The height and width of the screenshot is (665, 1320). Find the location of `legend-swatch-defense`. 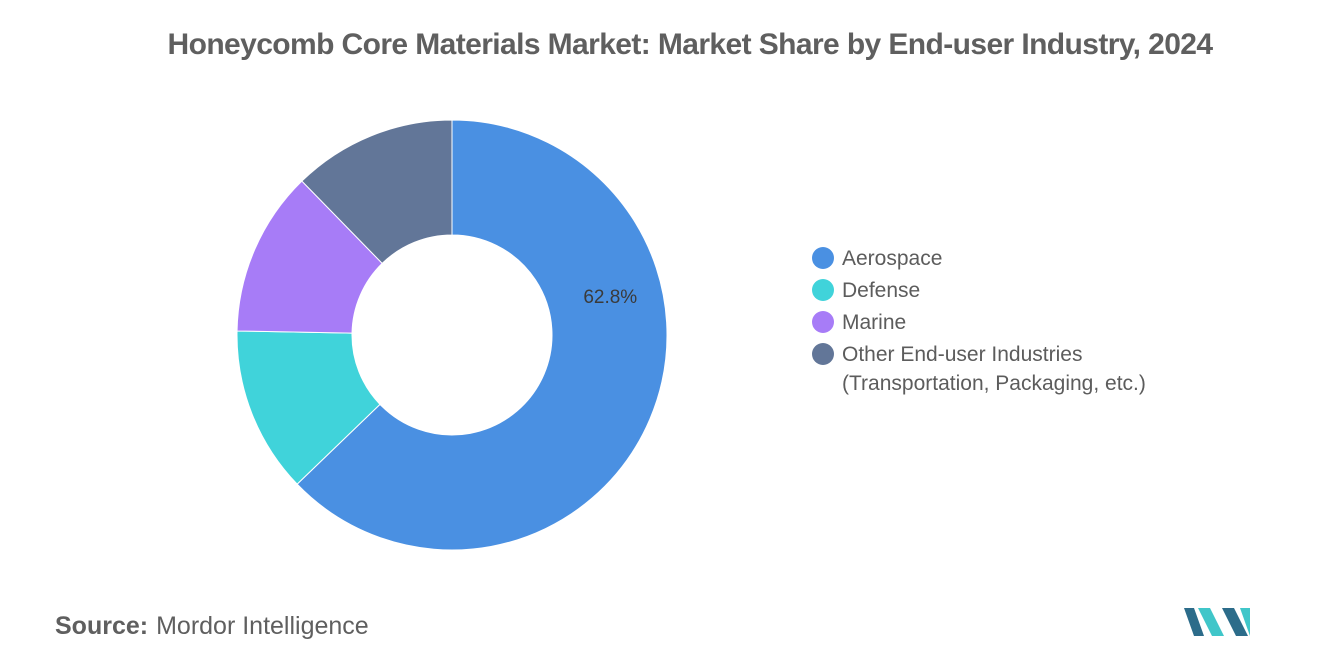

legend-swatch-defense is located at coordinates (823, 290).